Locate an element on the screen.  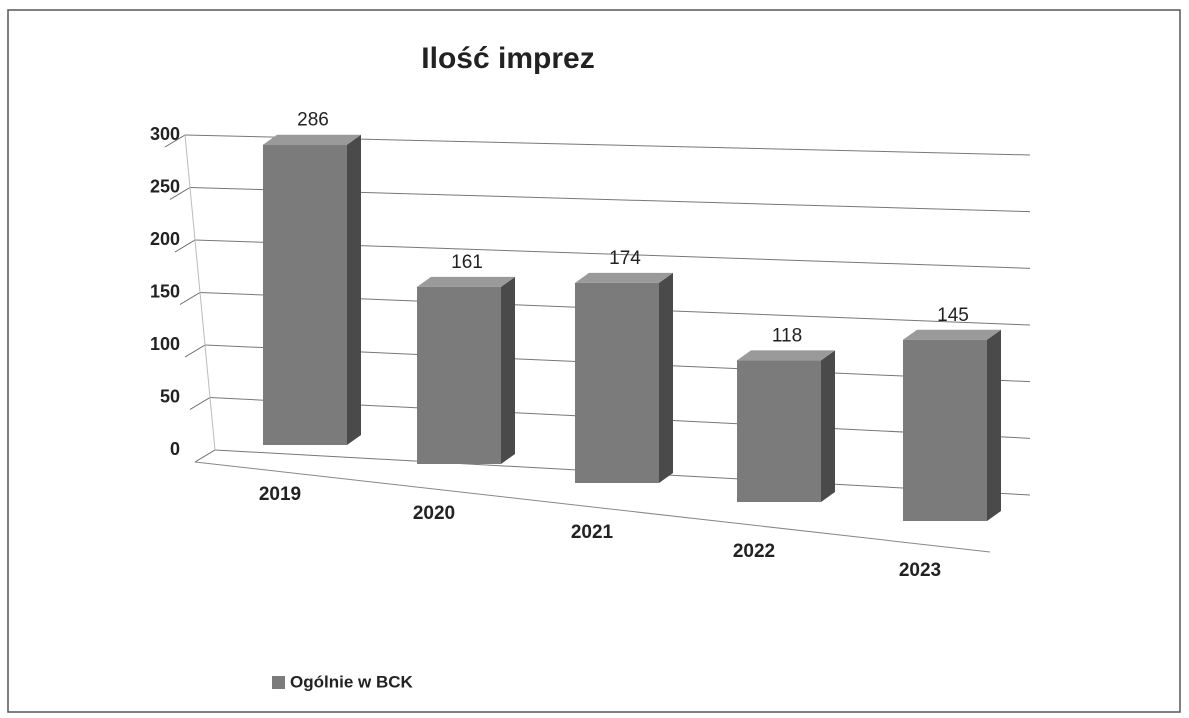
y-tick-label: 150 is located at coordinates (165, 291).